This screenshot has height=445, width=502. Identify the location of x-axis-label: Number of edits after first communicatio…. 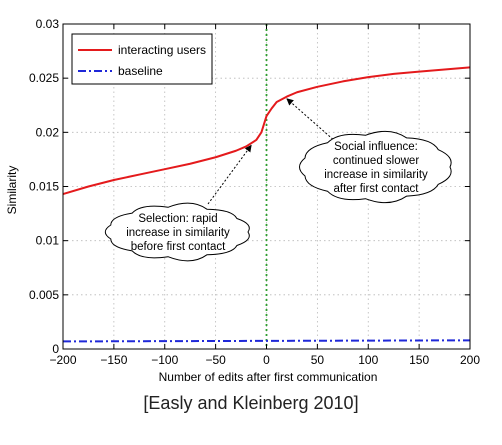
(268, 377).